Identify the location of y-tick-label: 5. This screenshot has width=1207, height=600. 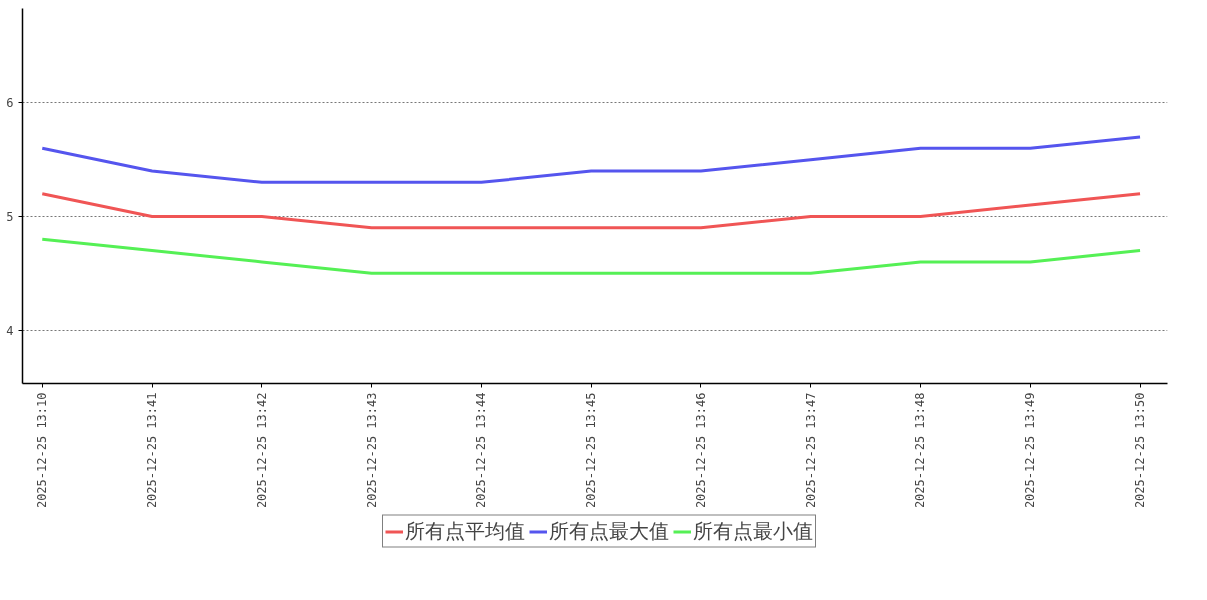
(10, 216).